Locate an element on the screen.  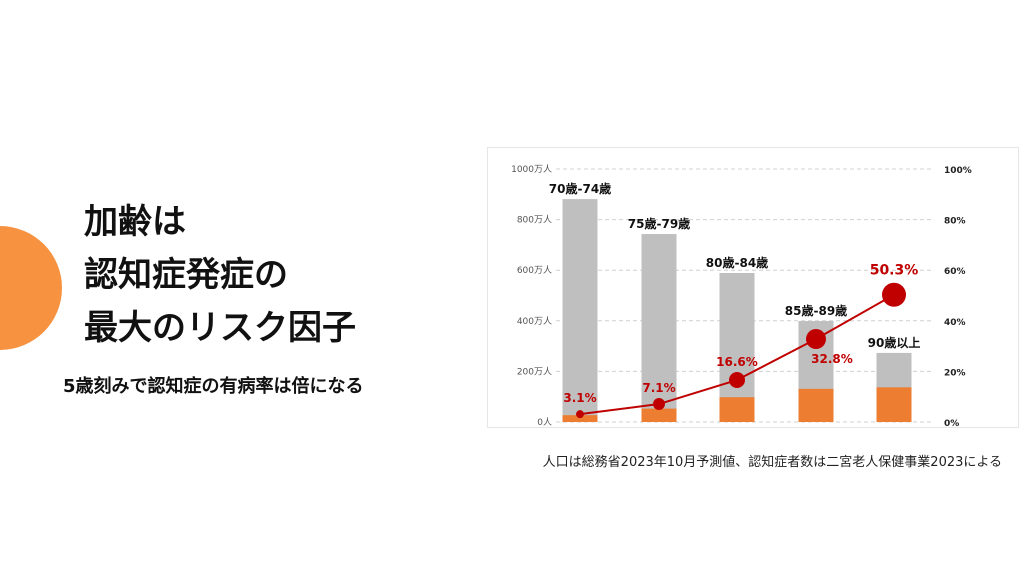
rate-label: 16.6% is located at coordinates (737, 362).